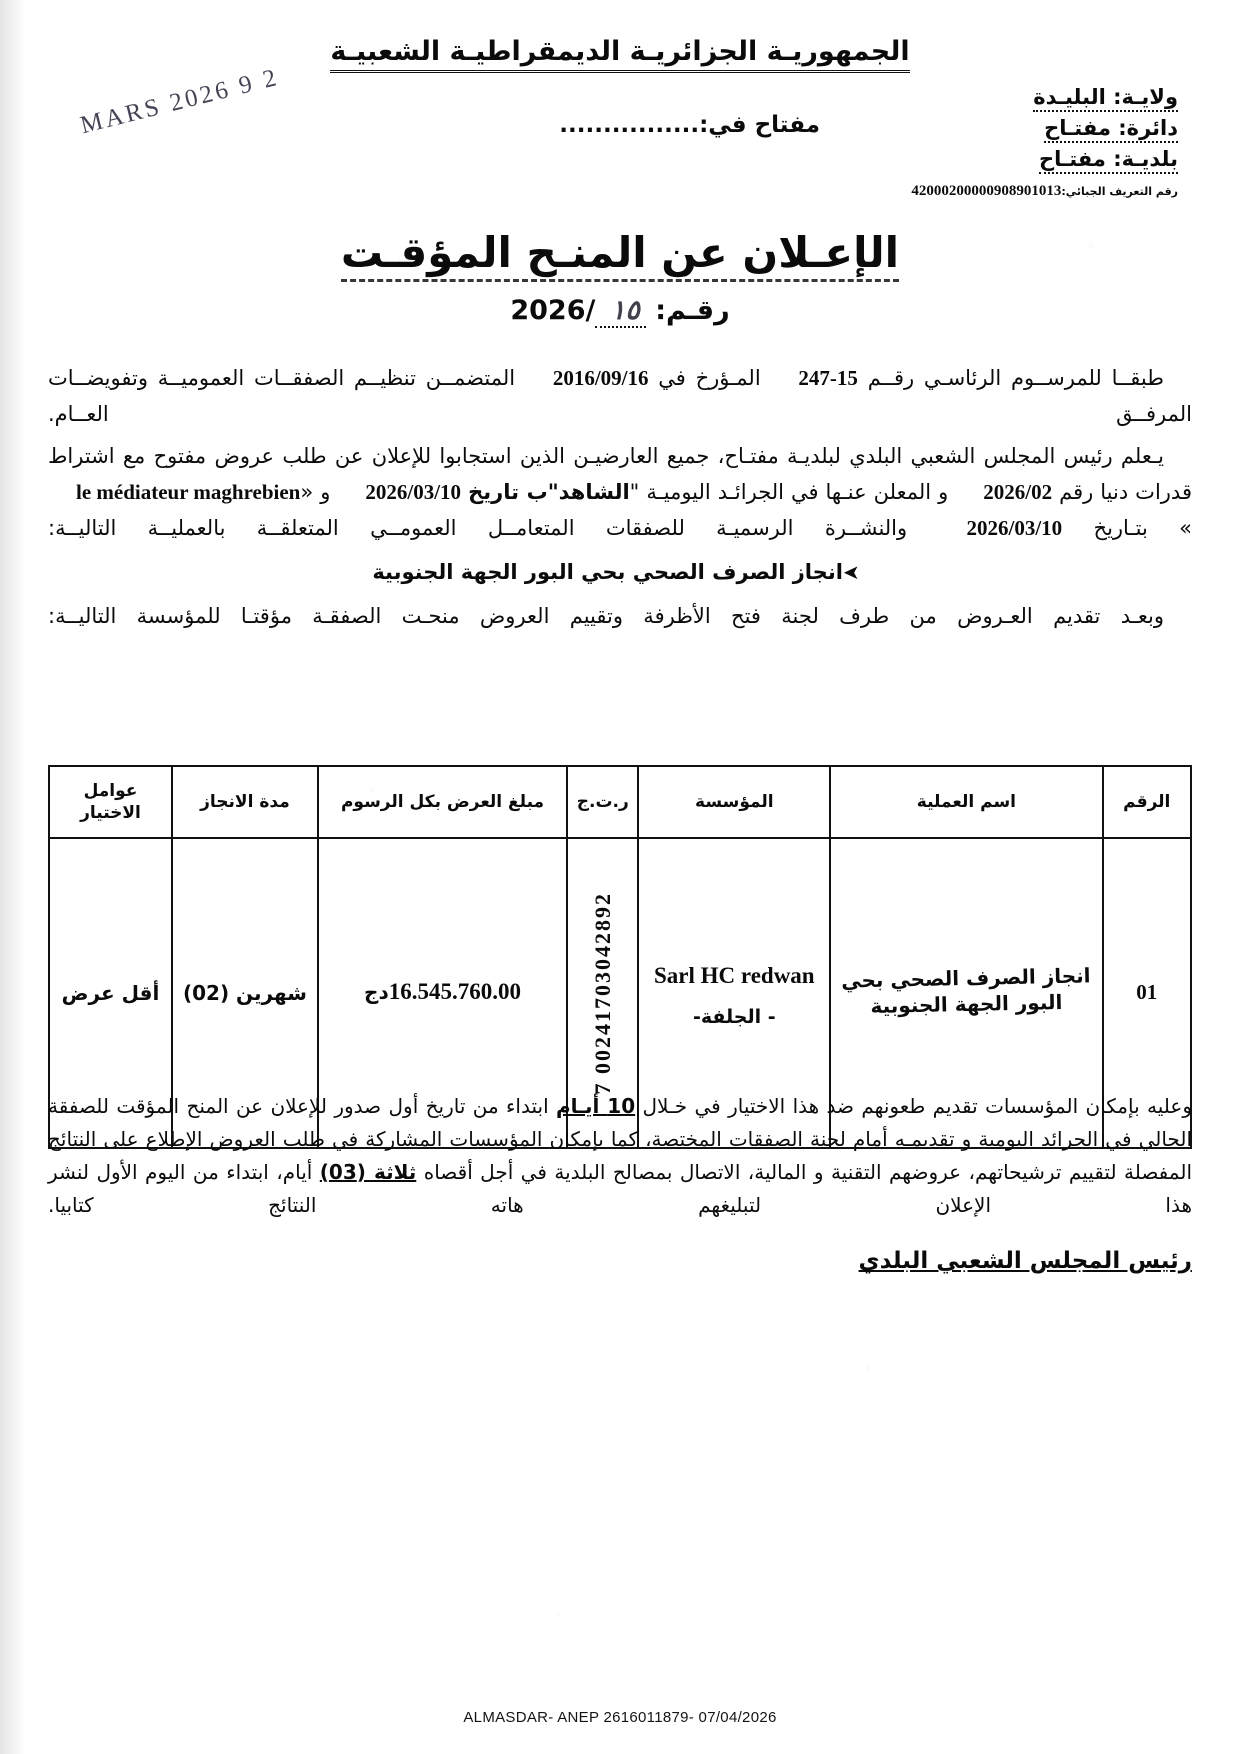 The image size is (1240, 1754). Describe the element at coordinates (110, 802) in the screenshot. I see `th-criteria: عوامل الاختيار` at that location.